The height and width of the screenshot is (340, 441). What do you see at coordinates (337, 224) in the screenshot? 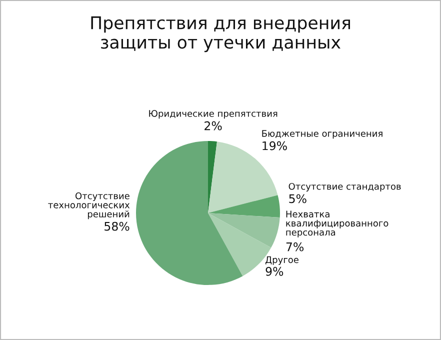
I see `slice-label: Нехватка квалифицированного персонала` at bounding box center [337, 224].